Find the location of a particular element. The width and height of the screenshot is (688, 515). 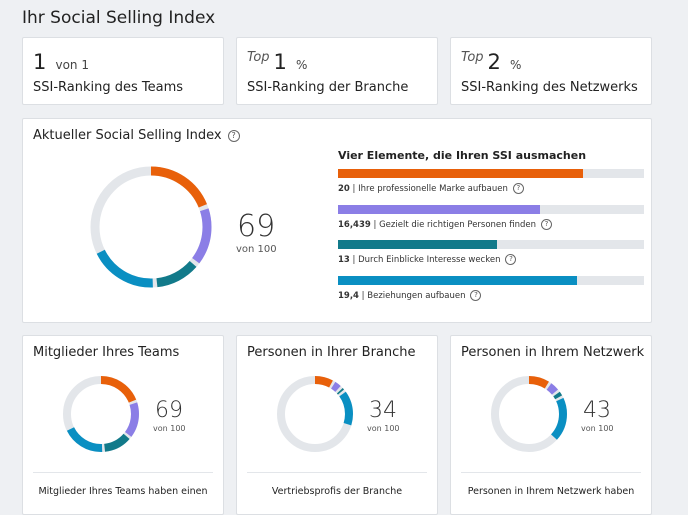

element-row-brand: 20 | Ihre professionelle Marke aufbauen? is located at coordinates (491, 181).